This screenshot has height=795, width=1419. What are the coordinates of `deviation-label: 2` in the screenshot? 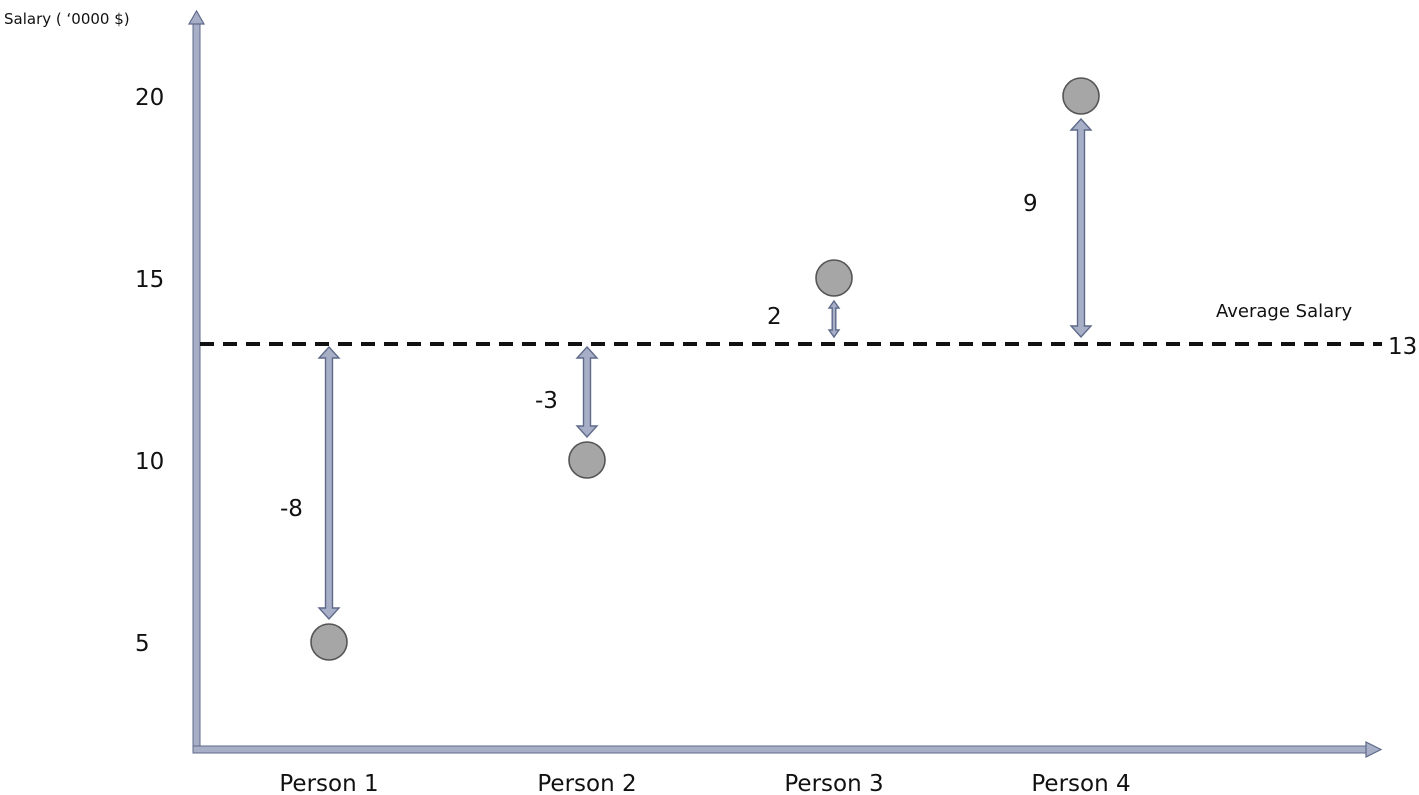 It's located at (774, 317).